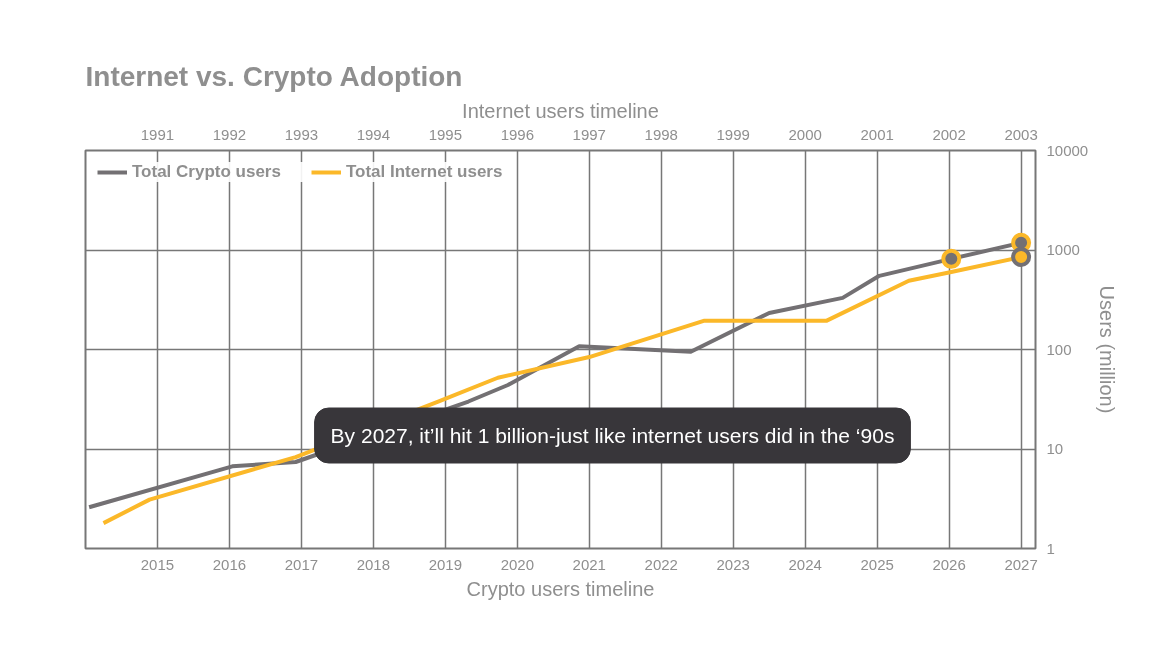 The image size is (1152, 660). What do you see at coordinates (1059, 349) in the screenshot?
I see `y-tick-label: 100` at bounding box center [1059, 349].